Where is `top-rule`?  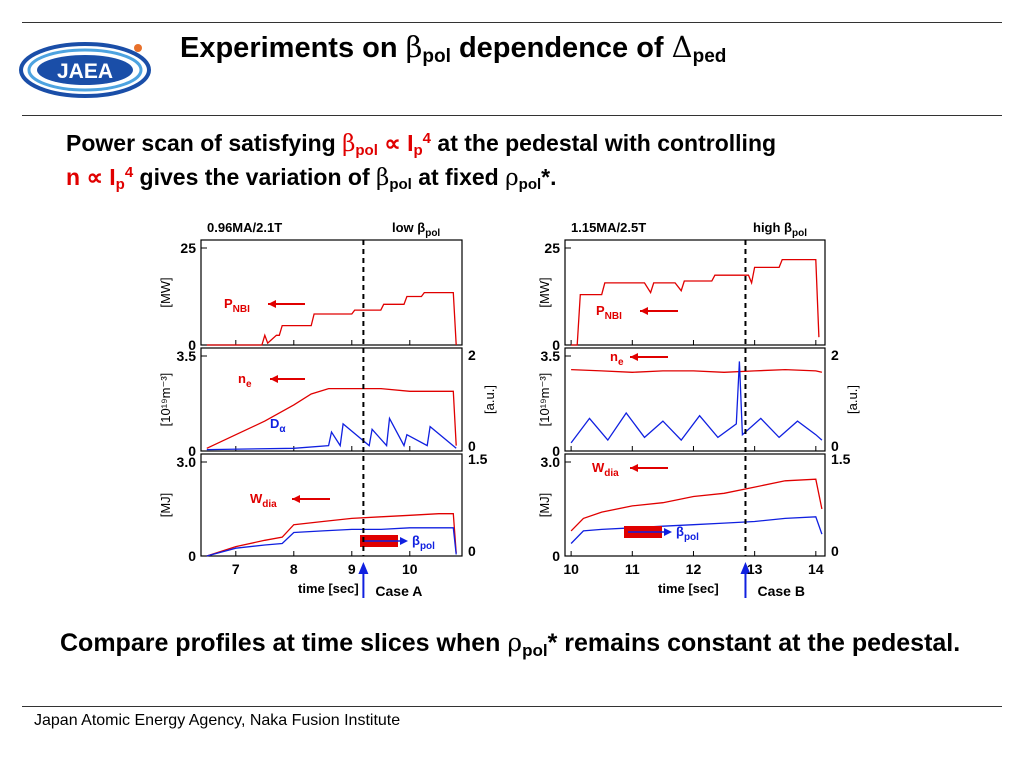 top-rule is located at coordinates (512, 22).